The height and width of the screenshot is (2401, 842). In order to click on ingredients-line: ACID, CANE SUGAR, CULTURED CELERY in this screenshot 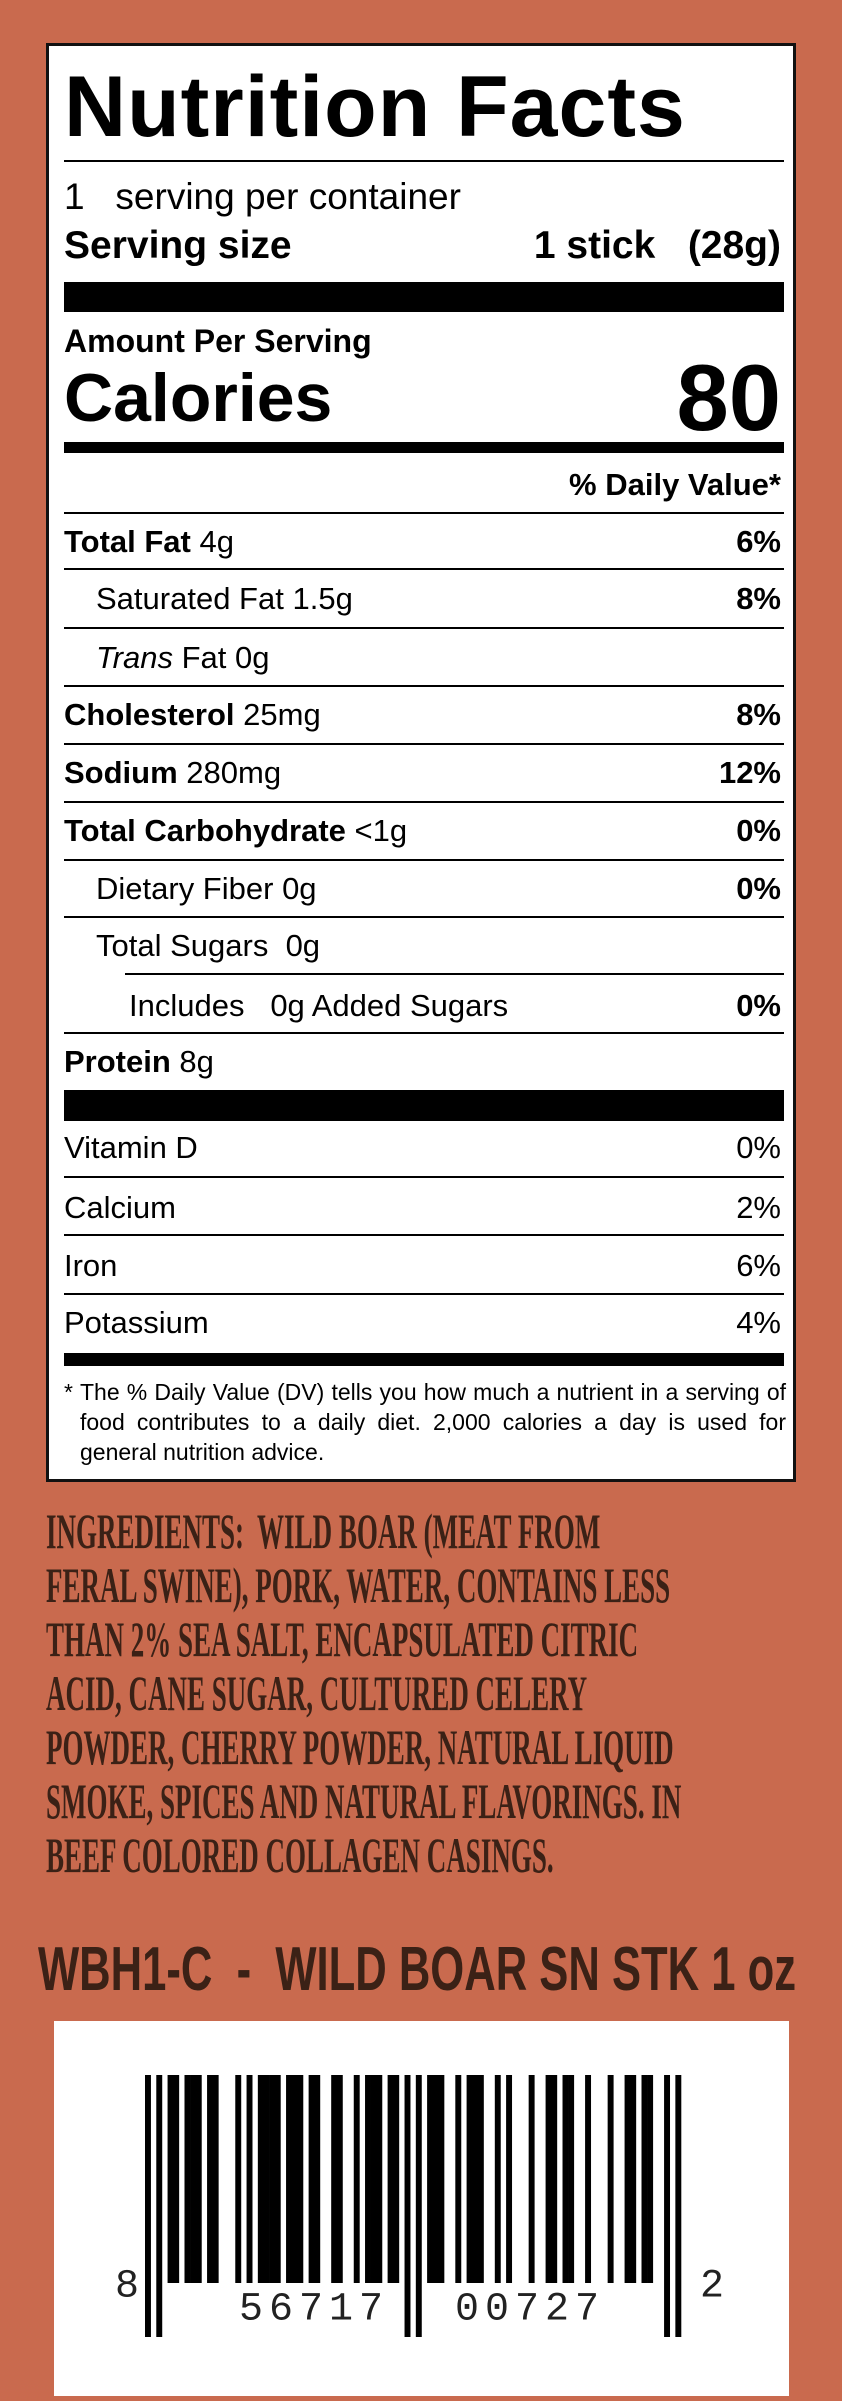, I will do `click(317, 1693)`.